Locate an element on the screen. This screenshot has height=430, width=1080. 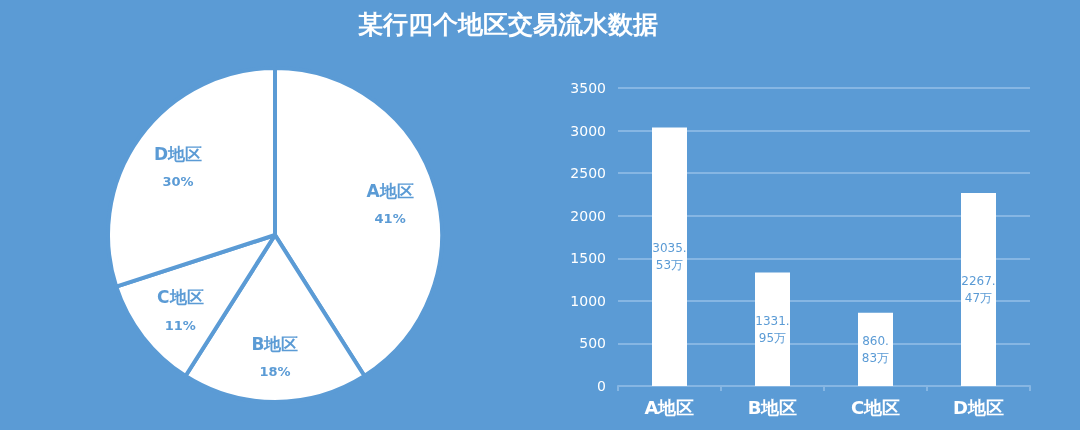
y-tick-label: 2000 is located at coordinates (588, 215).